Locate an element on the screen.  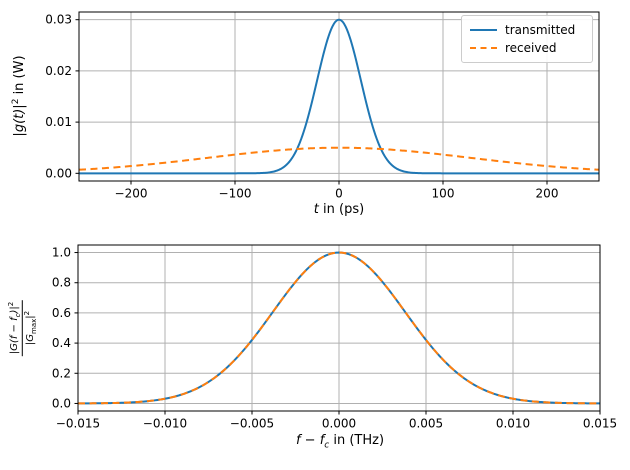
xtick-label: −0.010 is located at coordinates (165, 424).